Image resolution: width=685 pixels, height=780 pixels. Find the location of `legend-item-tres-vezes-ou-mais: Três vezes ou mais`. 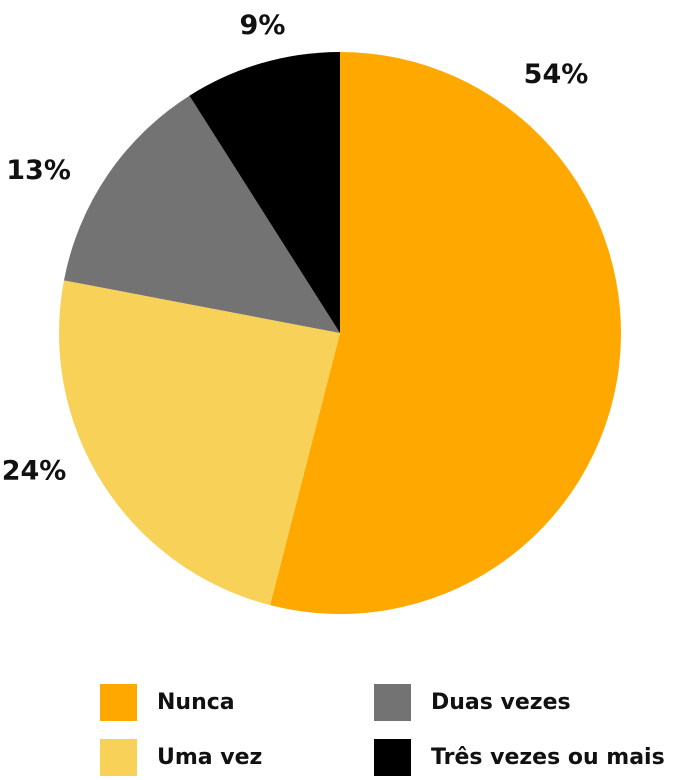

legend-item-tres-vezes-ou-mais: Três vezes ou mais is located at coordinates (519, 757).